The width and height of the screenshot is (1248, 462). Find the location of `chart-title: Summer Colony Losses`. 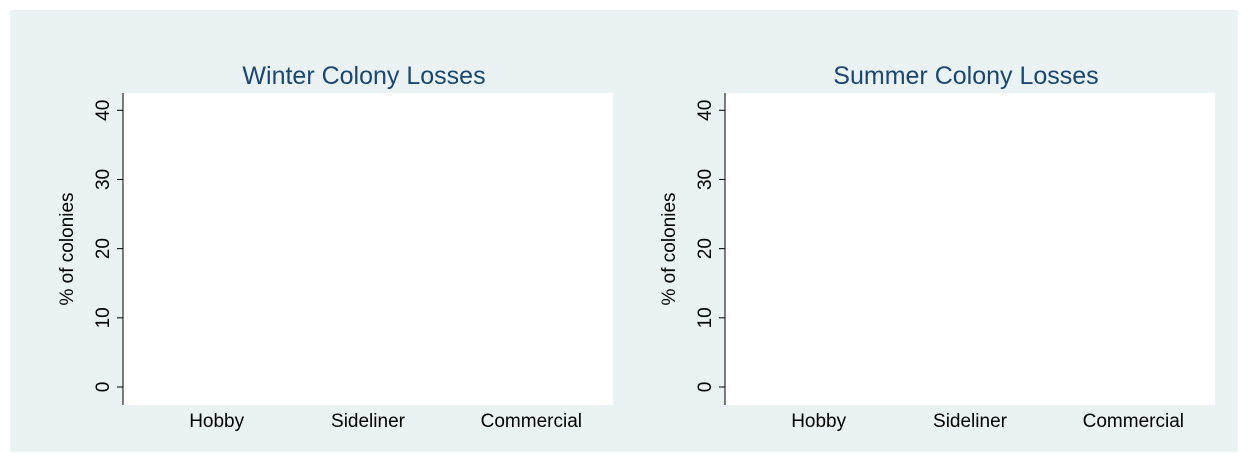

chart-title: Summer Colony Losses is located at coordinates (965, 76).